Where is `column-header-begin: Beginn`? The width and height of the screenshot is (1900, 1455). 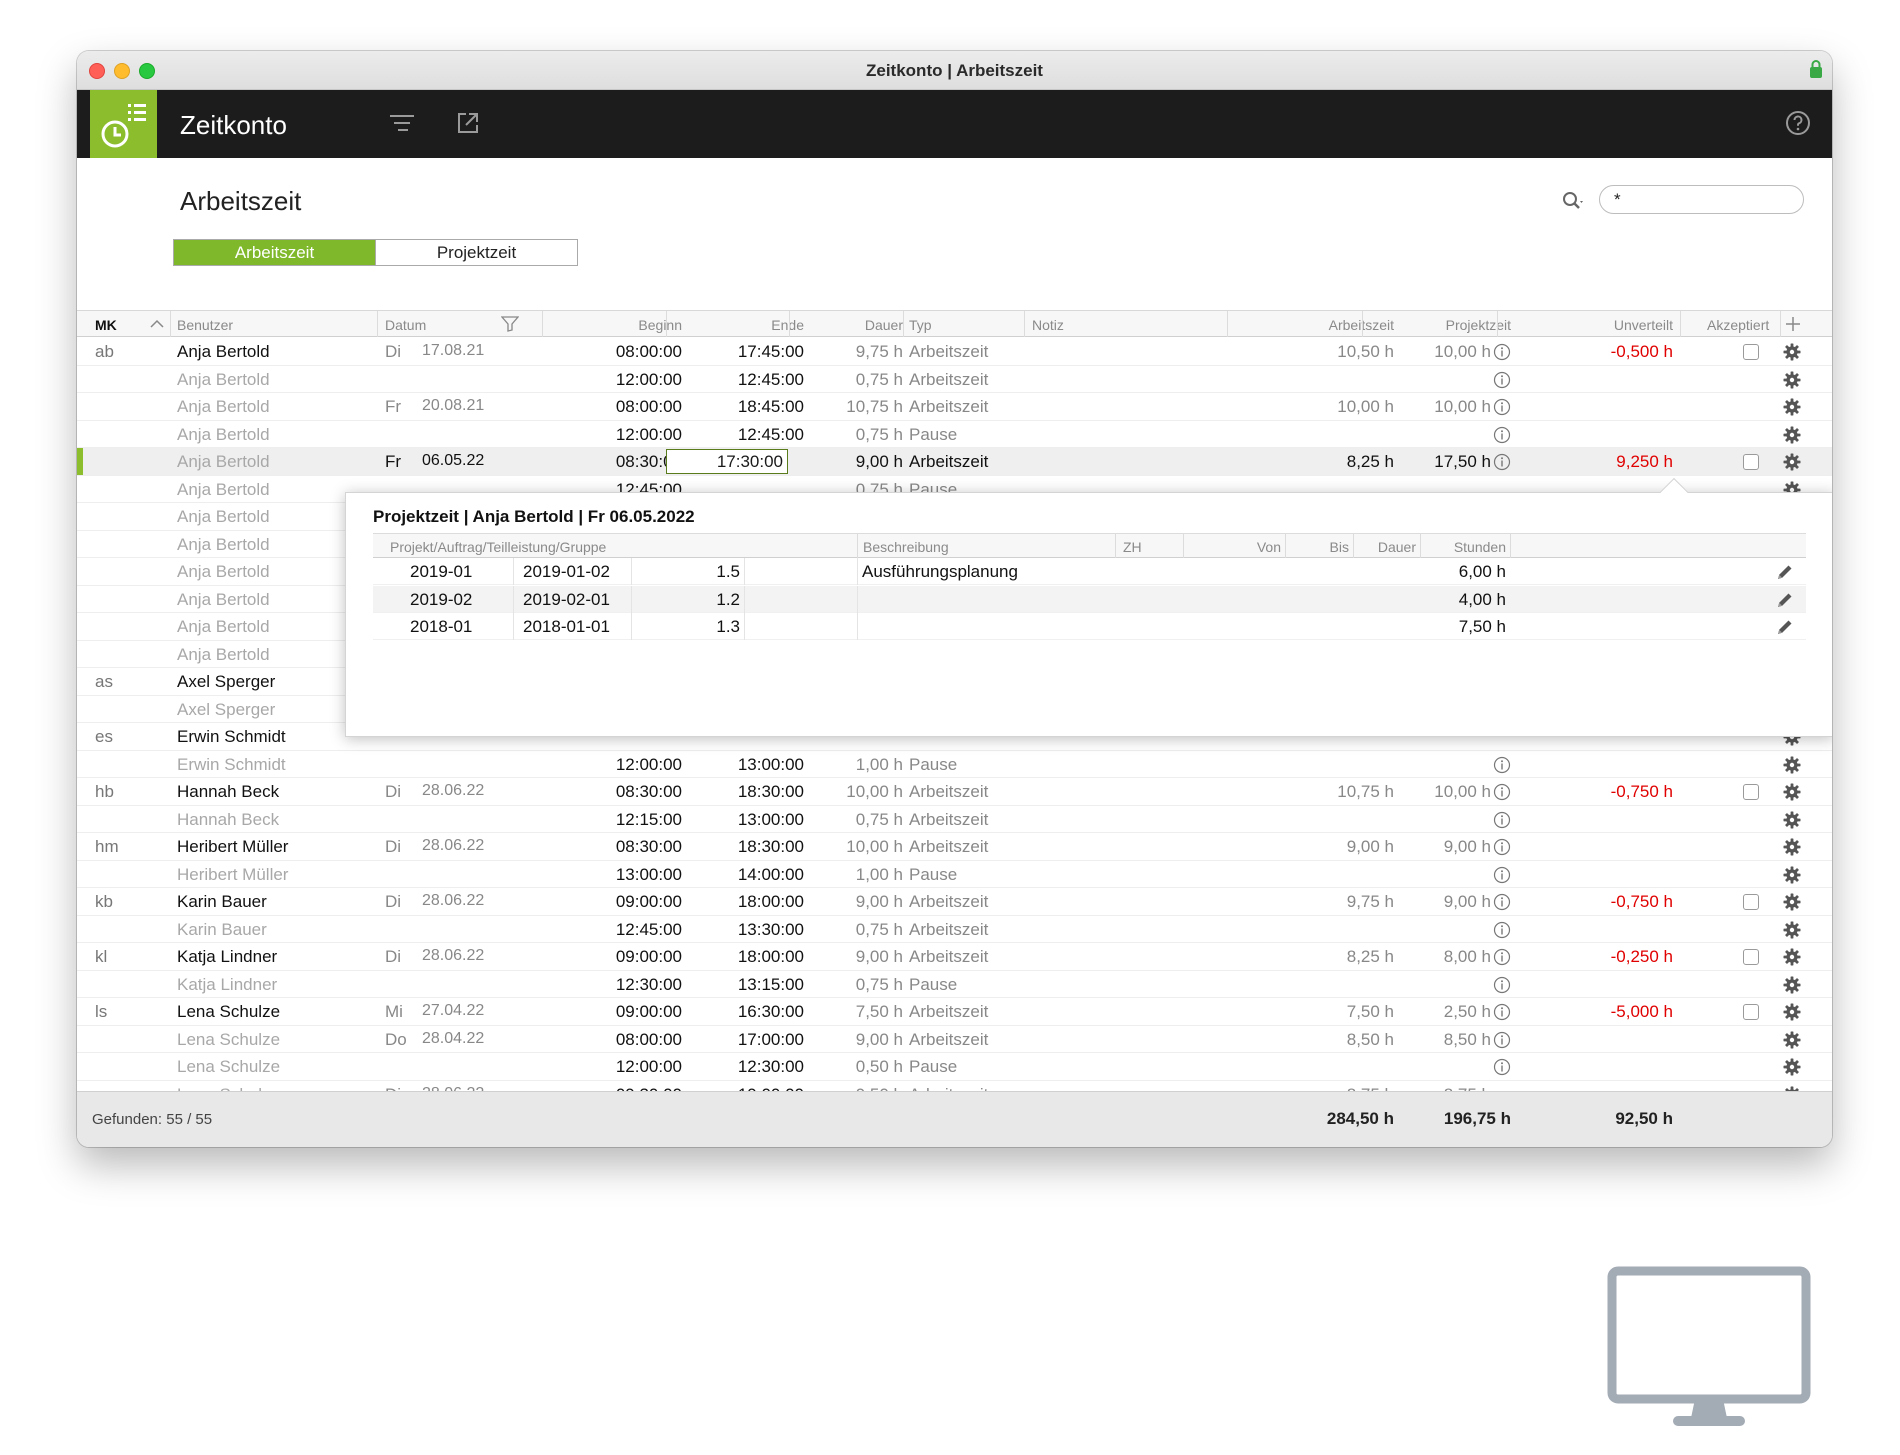
column-header-begin: Beginn is located at coordinates (660, 325).